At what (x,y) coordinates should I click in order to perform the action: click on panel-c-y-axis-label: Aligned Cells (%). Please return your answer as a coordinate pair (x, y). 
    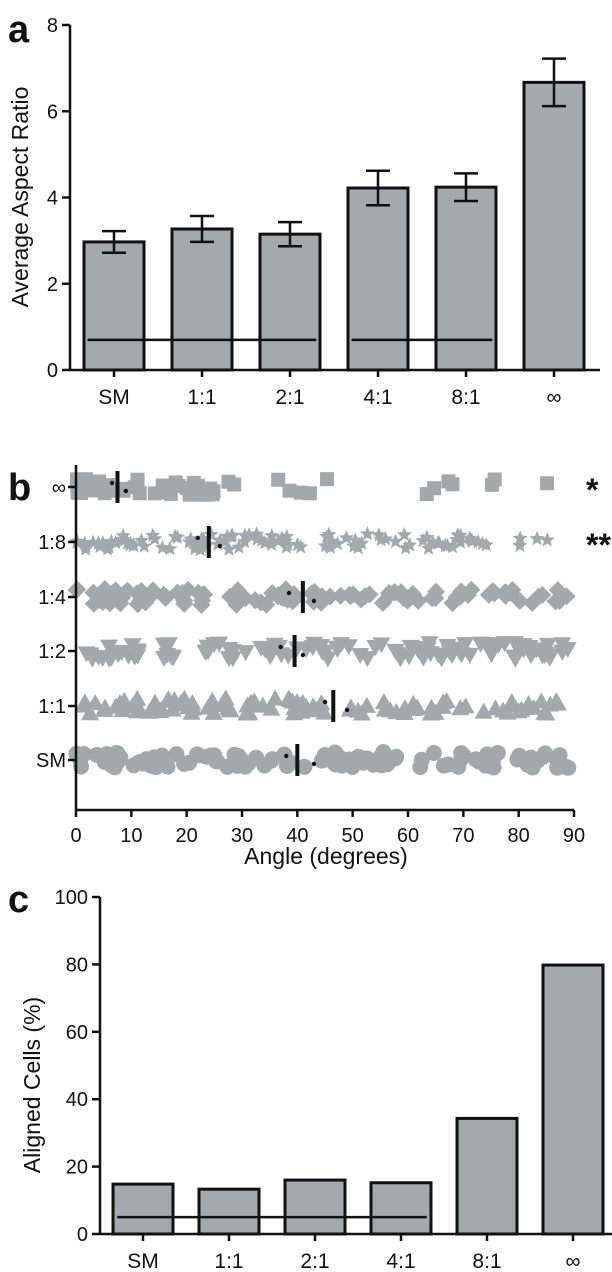
    Looking at the image, I should click on (32, 1085).